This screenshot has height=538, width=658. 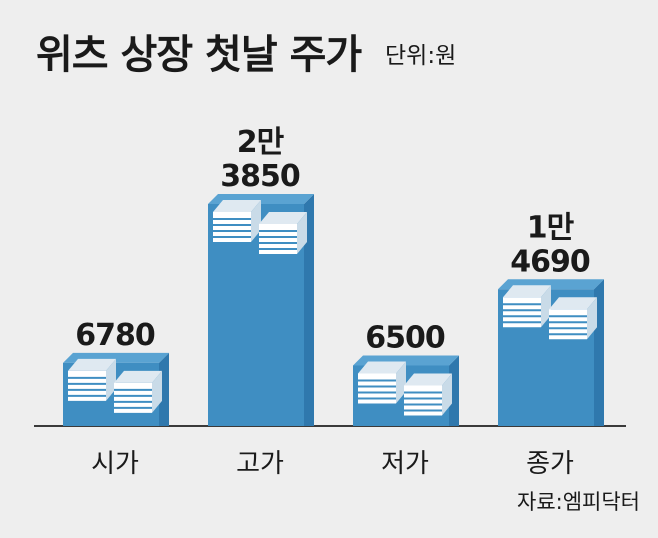 I want to click on data-label: 2만, so click(x=261, y=142).